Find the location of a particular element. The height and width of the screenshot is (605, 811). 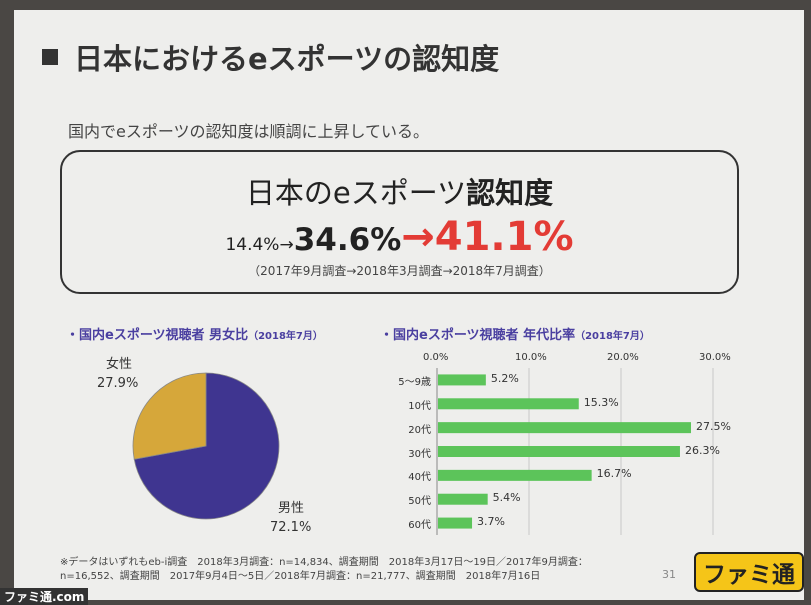

awareness-heading: 日本のeスポーツ認知度 is located at coordinates (399, 191).